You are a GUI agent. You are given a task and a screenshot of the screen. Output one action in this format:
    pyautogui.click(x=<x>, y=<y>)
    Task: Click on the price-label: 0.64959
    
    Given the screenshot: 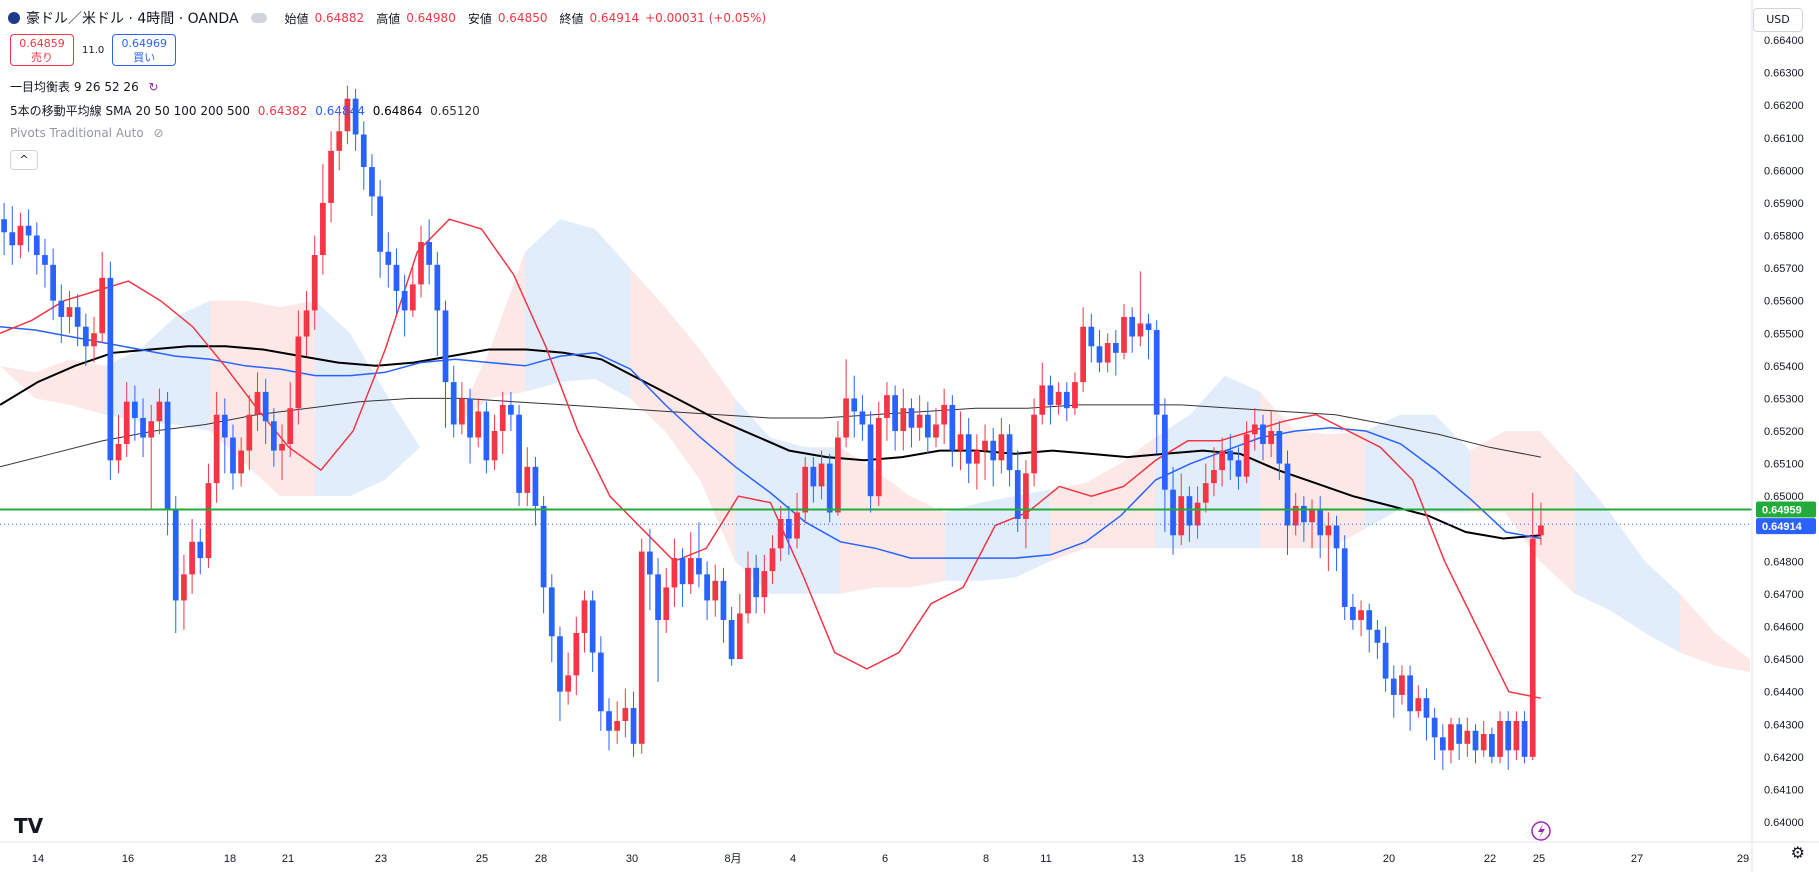 What is the action you would take?
    pyautogui.click(x=1782, y=511)
    